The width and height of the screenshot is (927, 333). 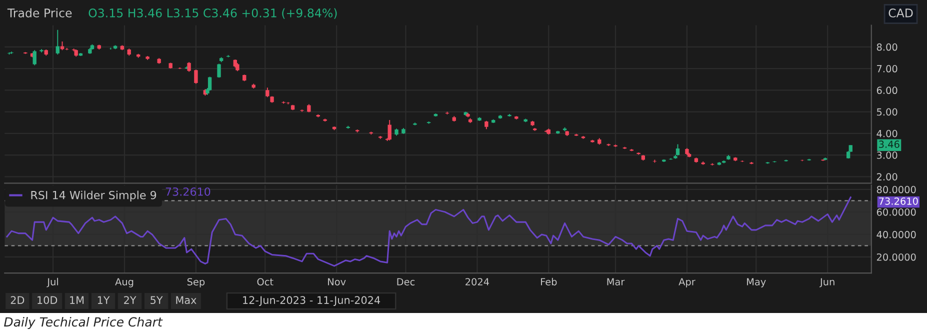 I want to click on text: O3.15 H3.46 L3.15 C3.46 +0.31 (+9.84%), so click(x=212, y=13).